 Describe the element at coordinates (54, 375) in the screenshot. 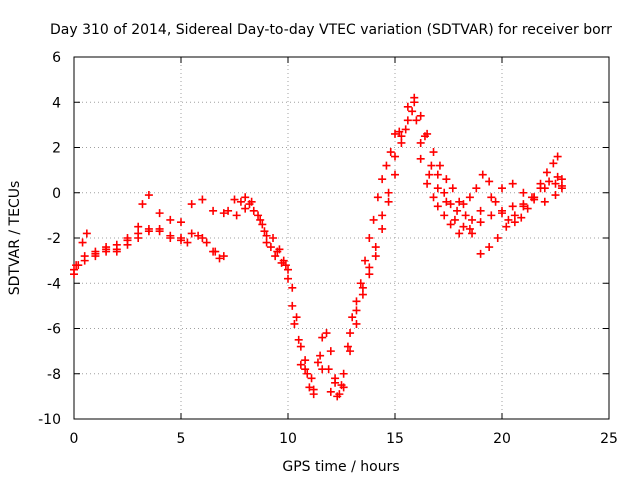

I see `y-tick-label: -8` at that location.